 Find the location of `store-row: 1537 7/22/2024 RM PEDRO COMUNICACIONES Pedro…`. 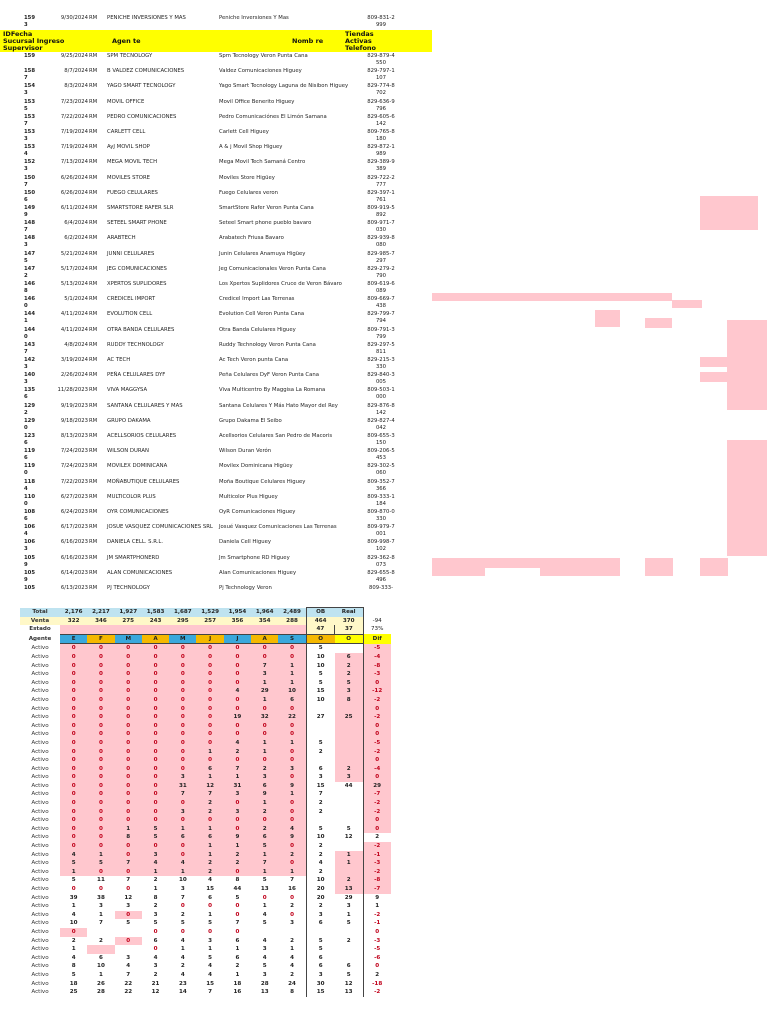

store-row: 1537 7/22/2024 RM PEDRO COMUNICACIONES Pedro… is located at coordinates (200, 121).